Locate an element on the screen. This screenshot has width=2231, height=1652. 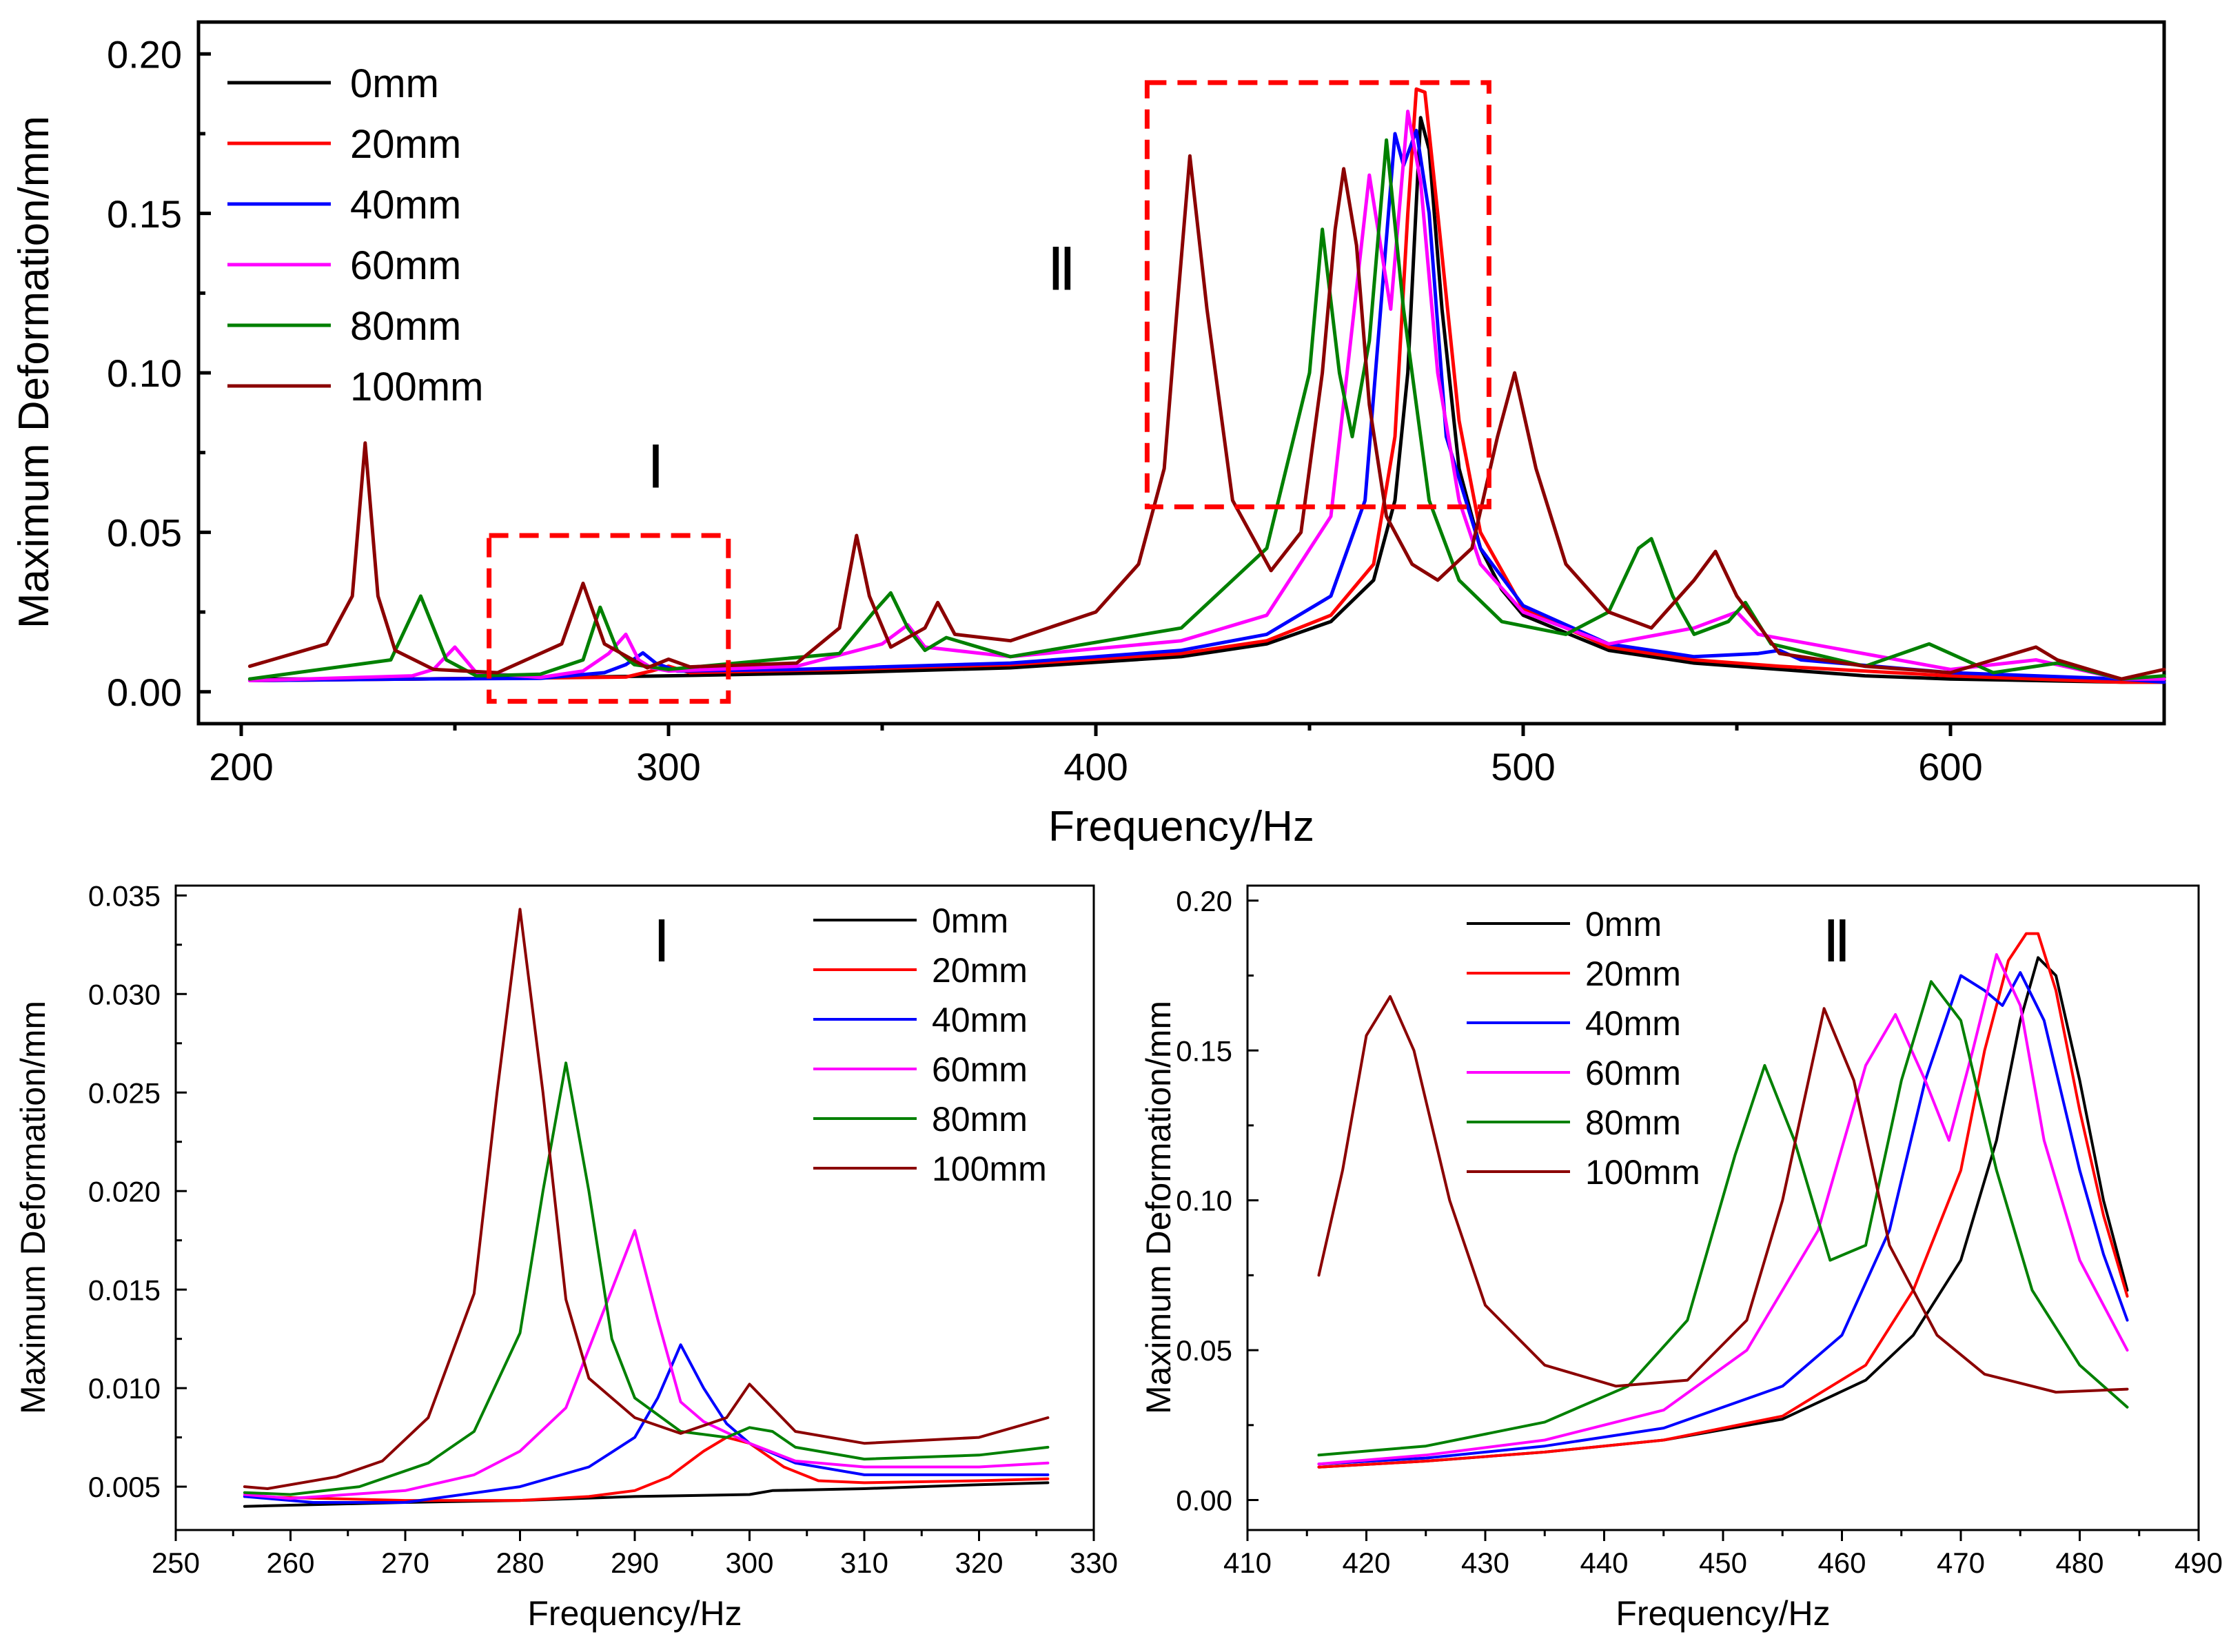
series-line-40mm is located at coordinates (1723, 1219).